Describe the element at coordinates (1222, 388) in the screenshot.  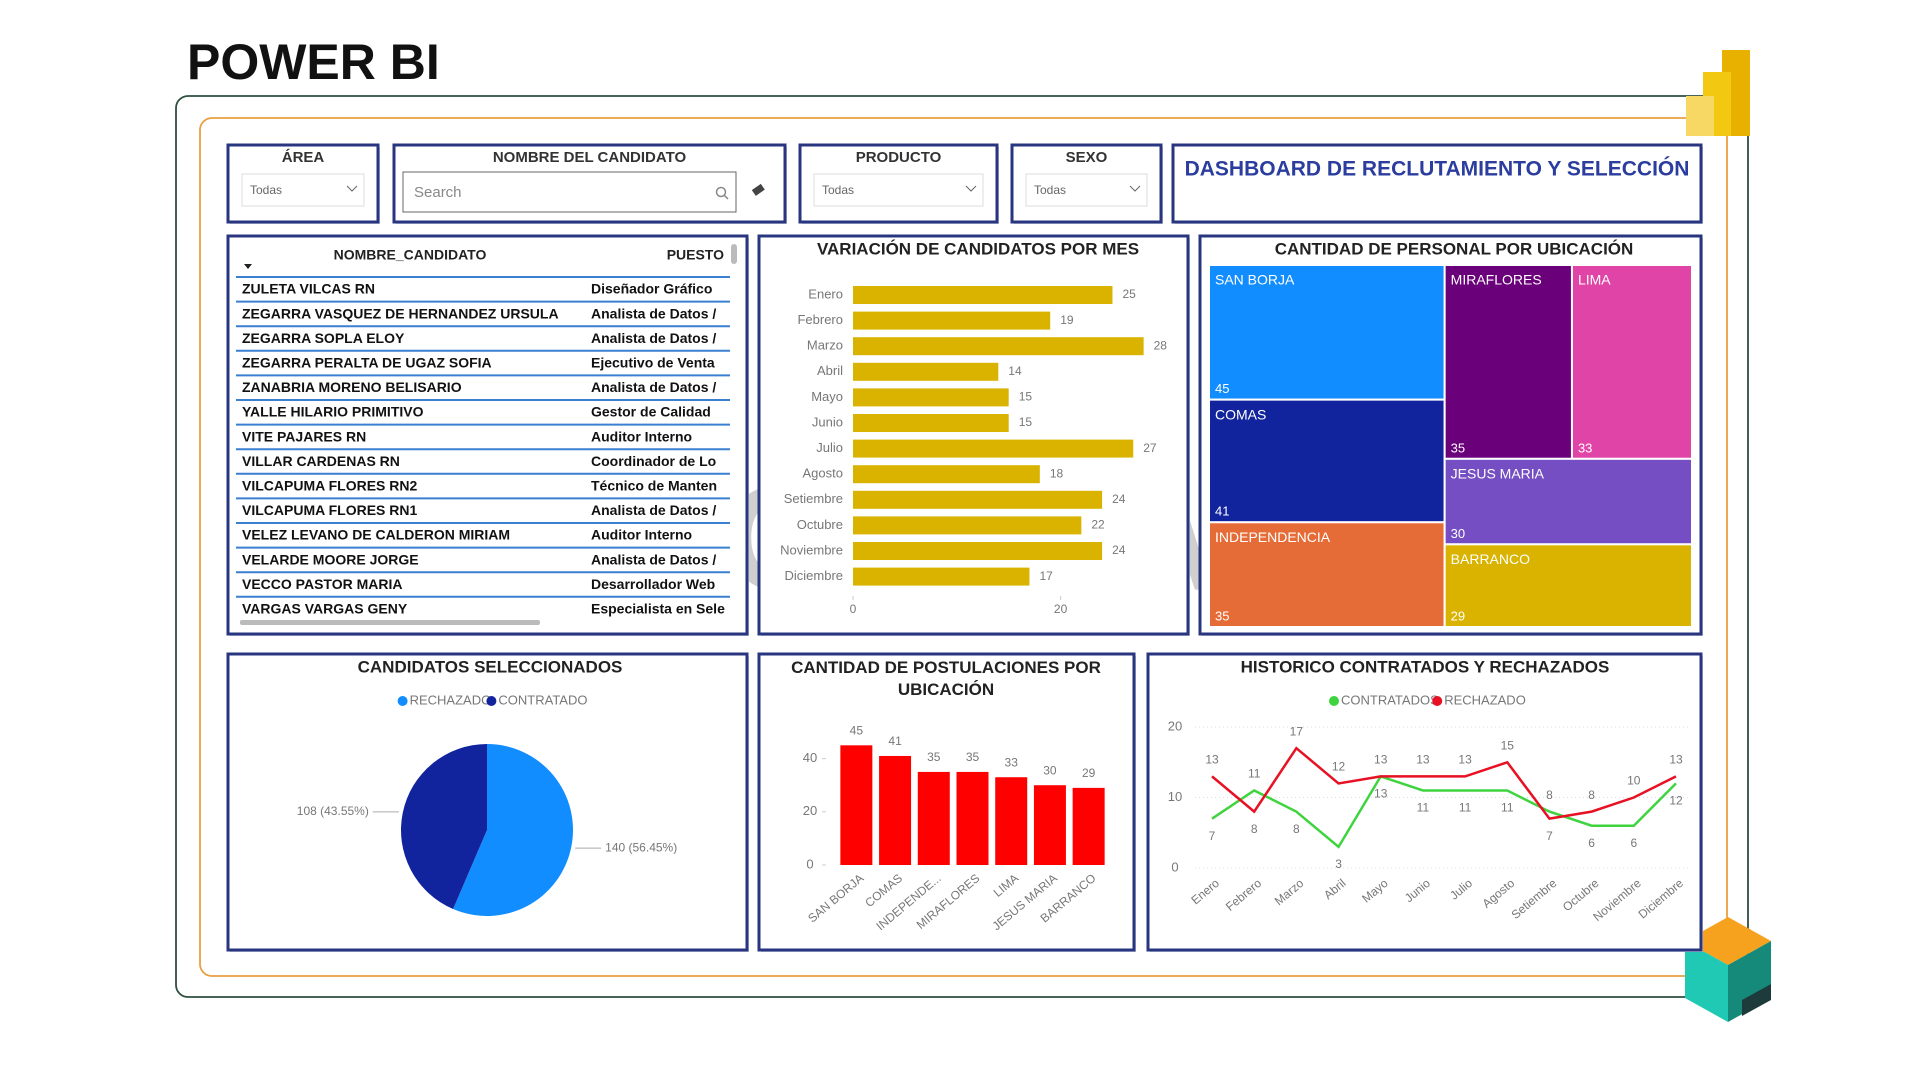
I see `tile-value: 45` at that location.